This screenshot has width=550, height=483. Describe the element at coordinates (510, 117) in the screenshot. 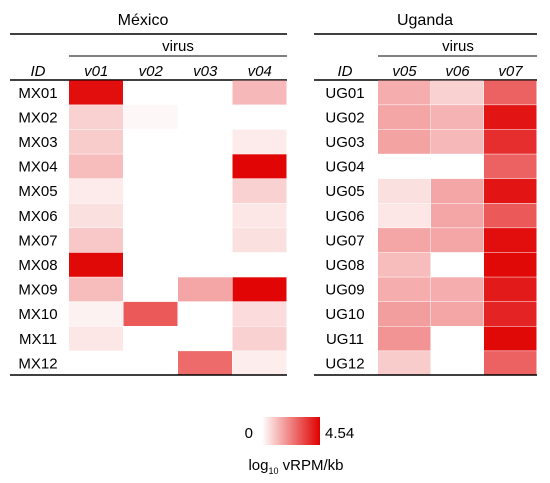

I see `uganda-cell-ug02-v07` at that location.